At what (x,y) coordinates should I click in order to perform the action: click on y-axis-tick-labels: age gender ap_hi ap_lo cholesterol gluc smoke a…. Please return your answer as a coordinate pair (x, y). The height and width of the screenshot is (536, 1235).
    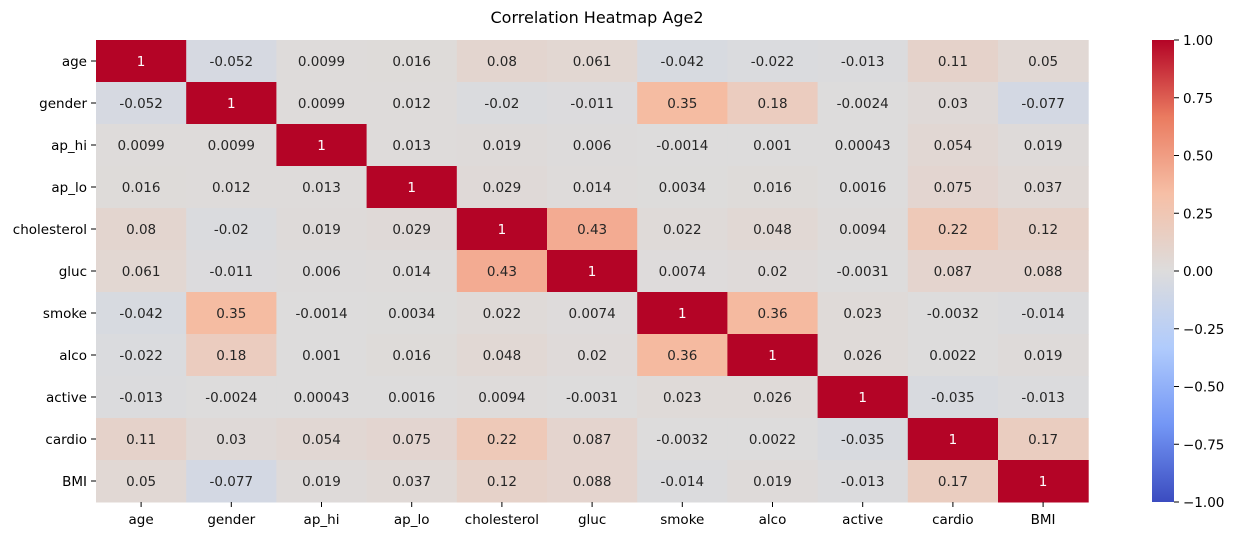
    Looking at the image, I should click on (54, 272).